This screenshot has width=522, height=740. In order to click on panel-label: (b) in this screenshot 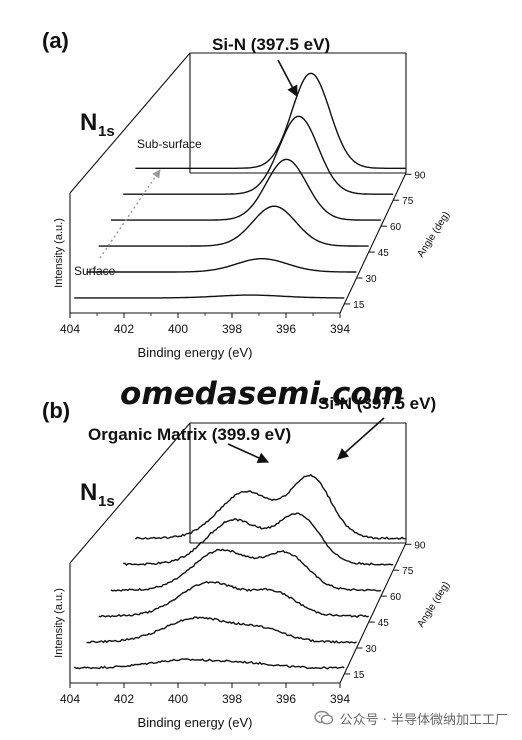, I will do `click(56, 410)`.